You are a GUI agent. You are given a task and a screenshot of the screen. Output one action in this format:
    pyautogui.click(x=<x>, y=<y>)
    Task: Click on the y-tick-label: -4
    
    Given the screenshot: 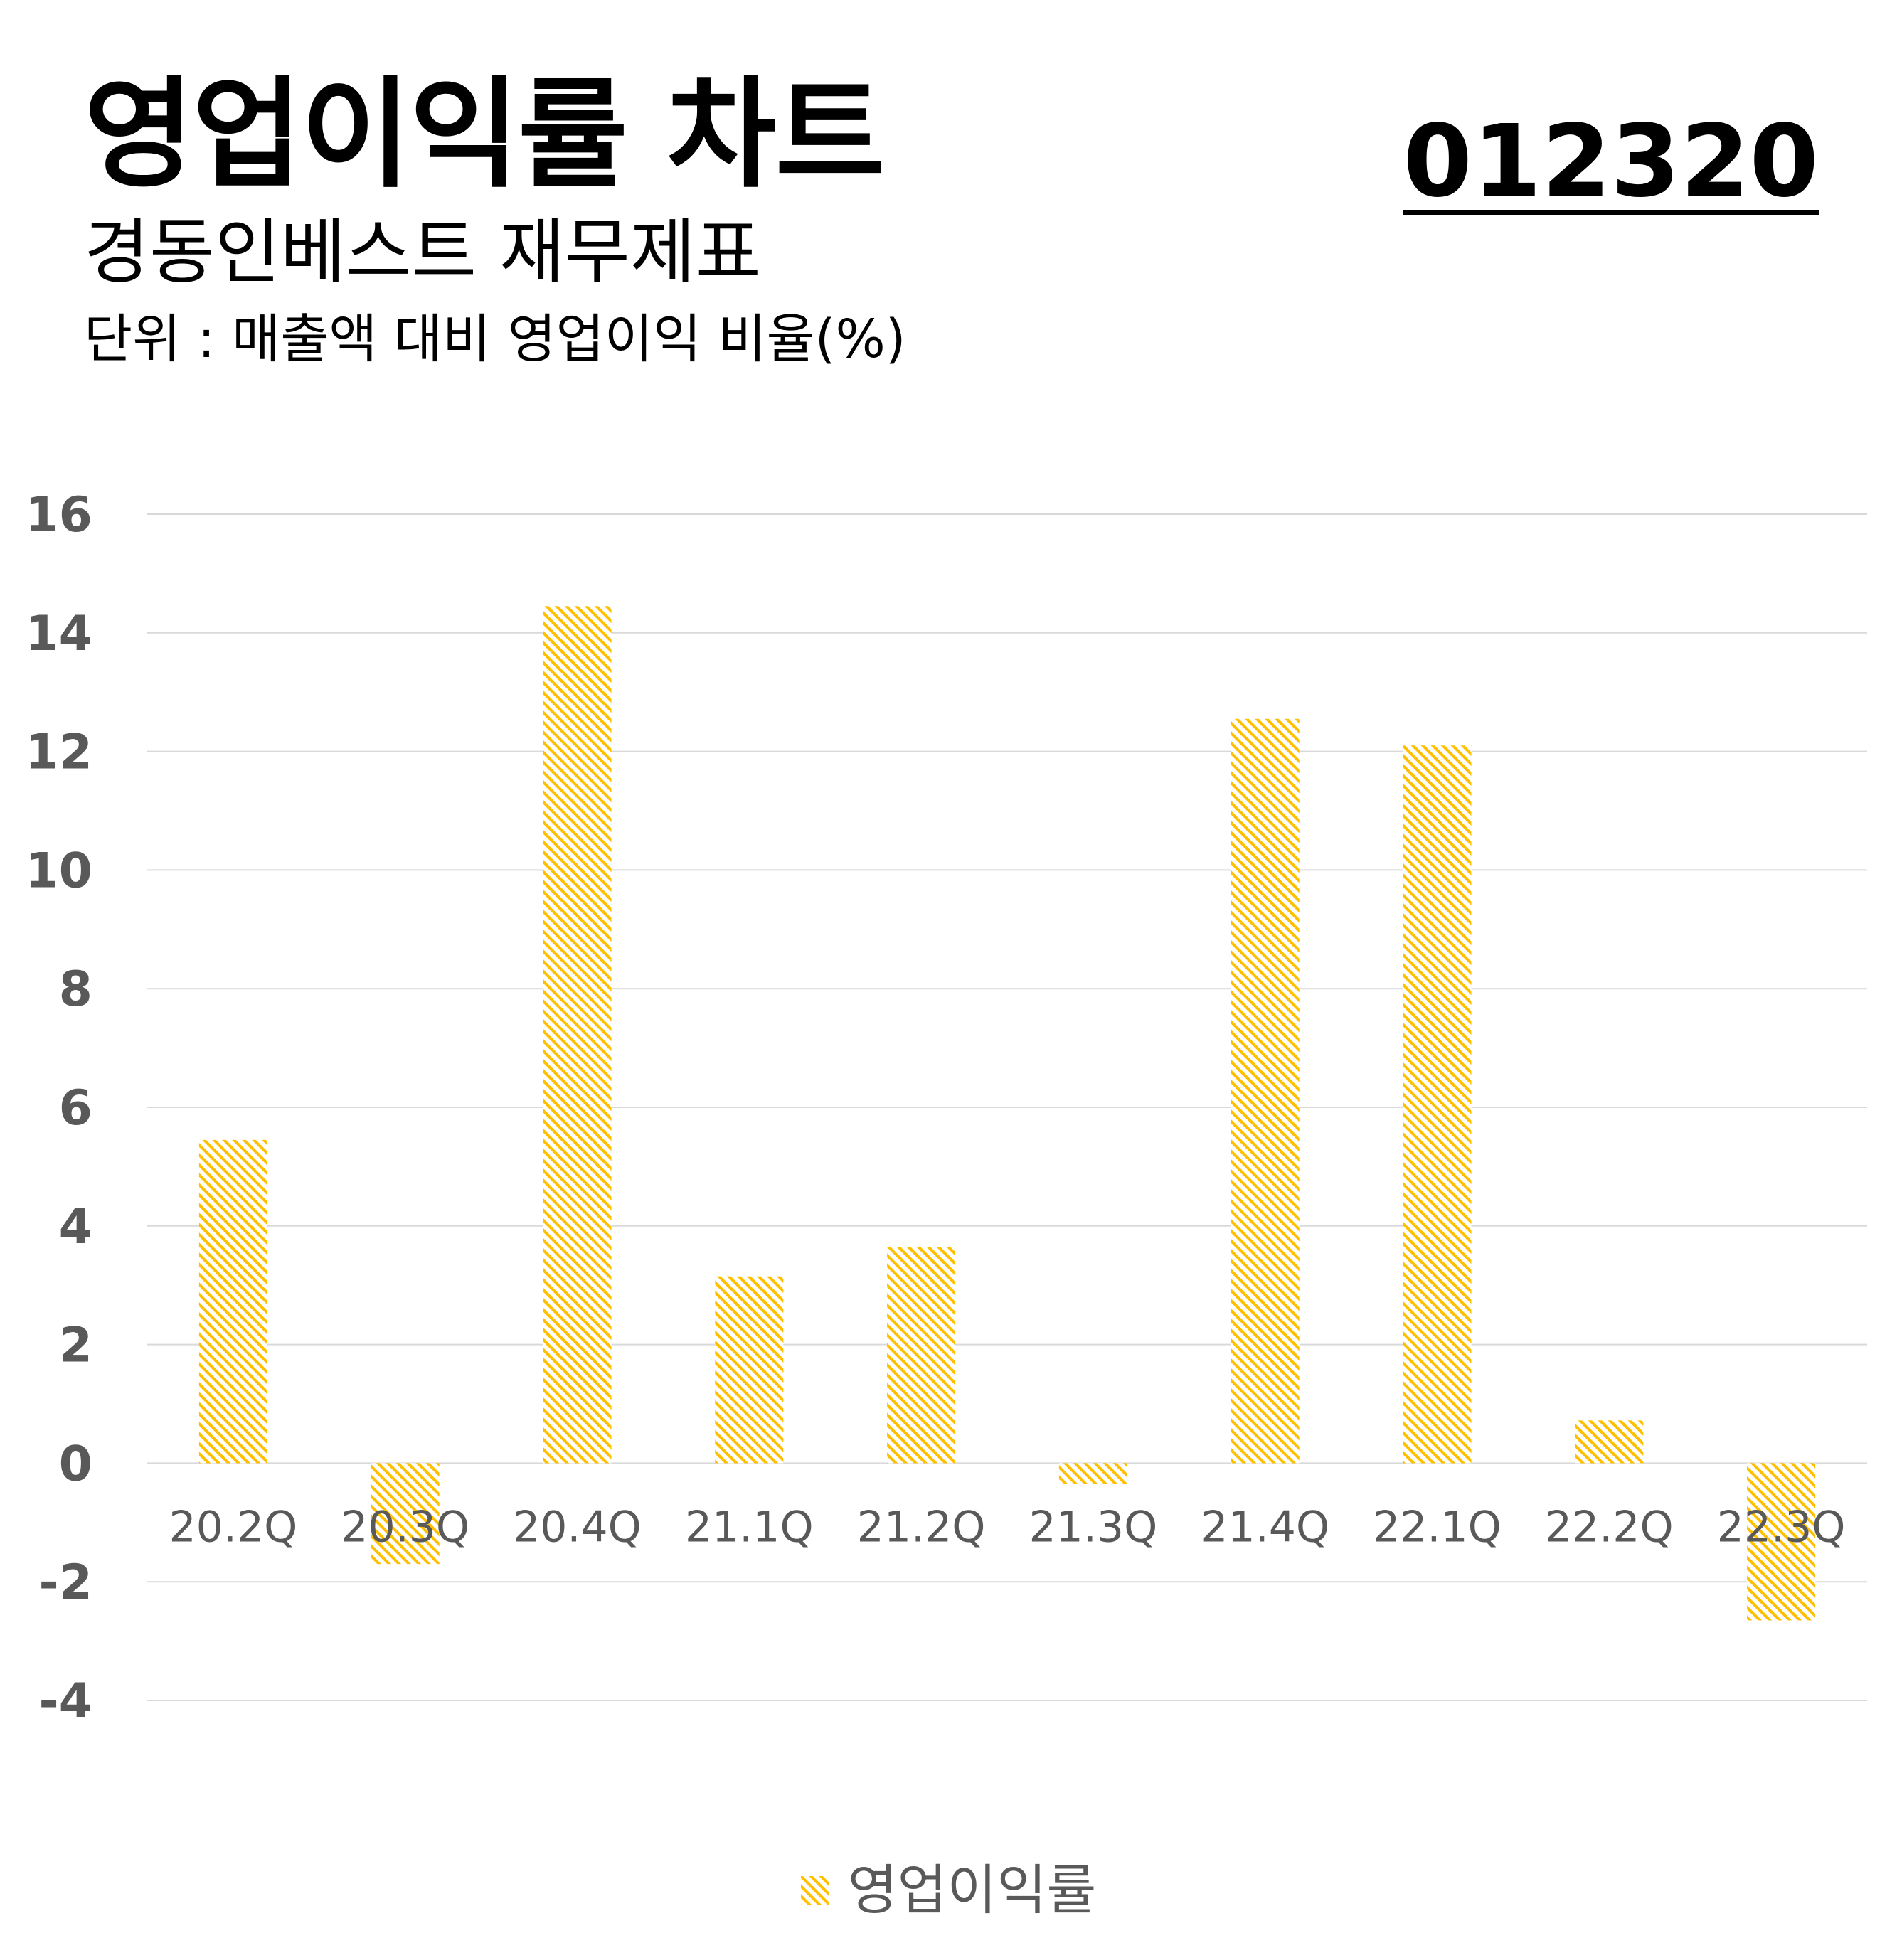 What is the action you would take?
    pyautogui.click(x=65, y=1701)
    